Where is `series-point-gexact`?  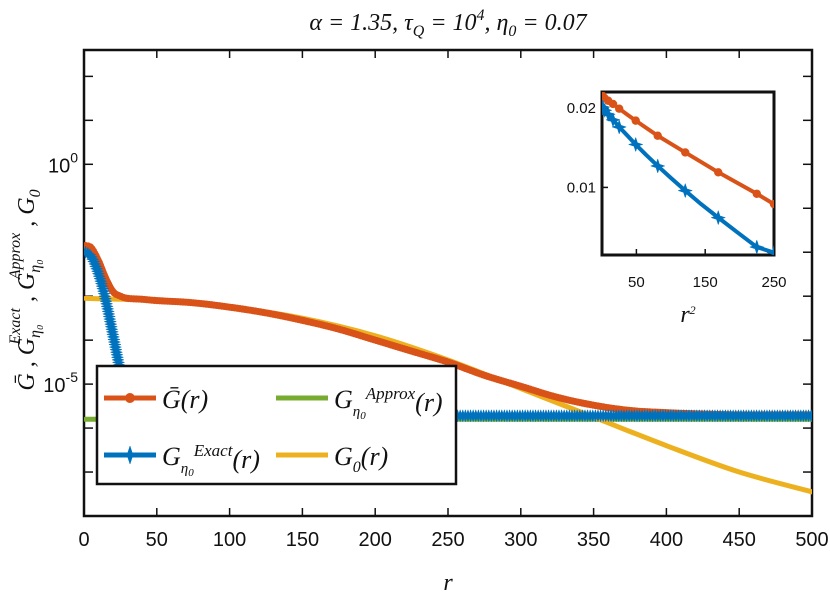 series-point-gexact is located at coordinates (808, 415).